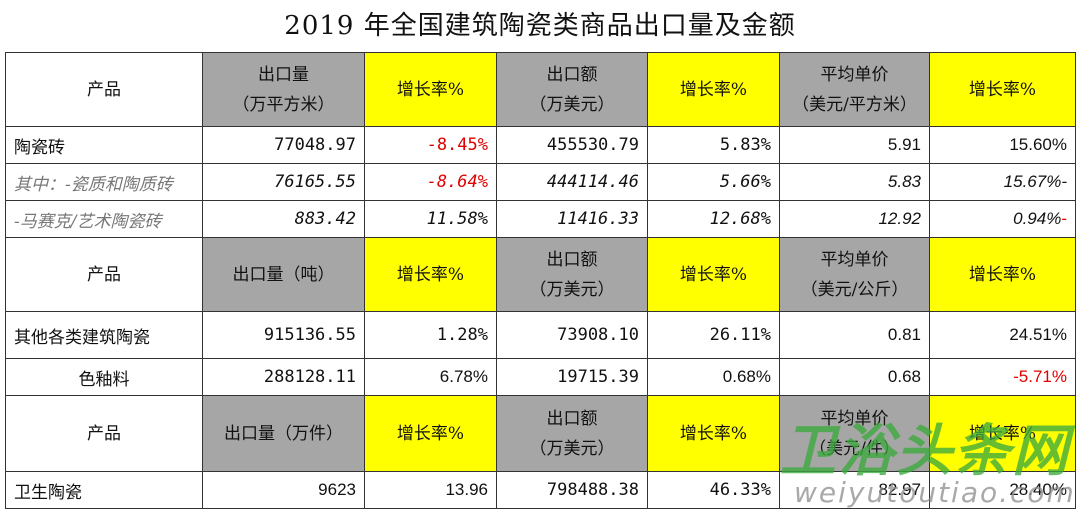 The height and width of the screenshot is (520, 1080). I want to click on row-label: -马赛克/艺术陶瓷砖, so click(104, 219).